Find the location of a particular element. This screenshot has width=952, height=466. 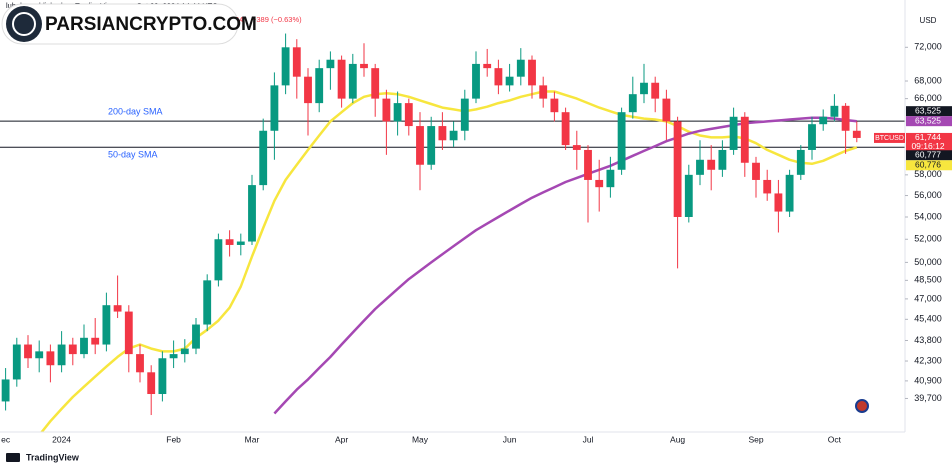

price-change: −389 (−0.63%) is located at coordinates (277, 19).